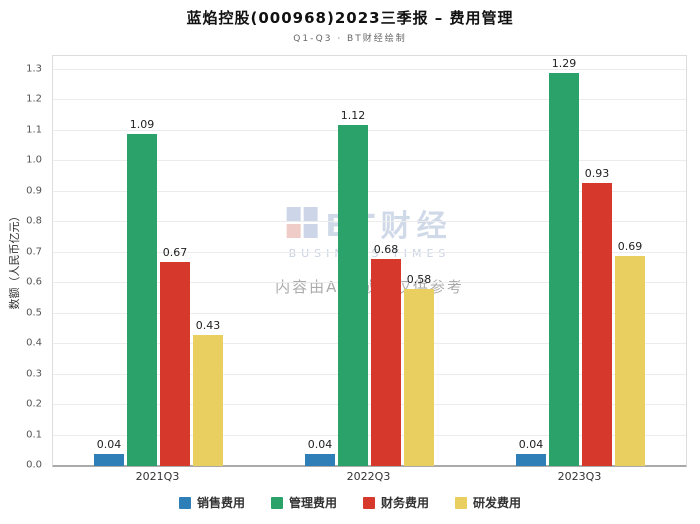 The width and height of the screenshot is (700, 524). I want to click on bar-group-2021Q3: 0.04 1.09 0.67 0.43, so click(159, 261).